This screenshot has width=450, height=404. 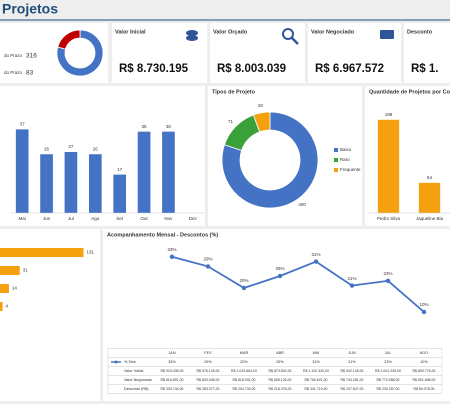 I want to click on table-cell: R$ 1.001.245,00, so click(x=388, y=371).